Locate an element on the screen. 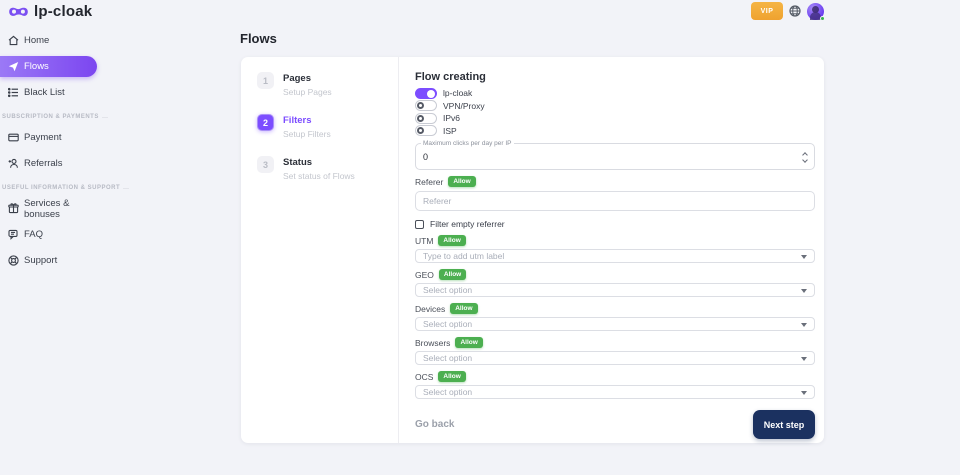  step-pages: 1 Pages Setup Pages is located at coordinates (327, 84).